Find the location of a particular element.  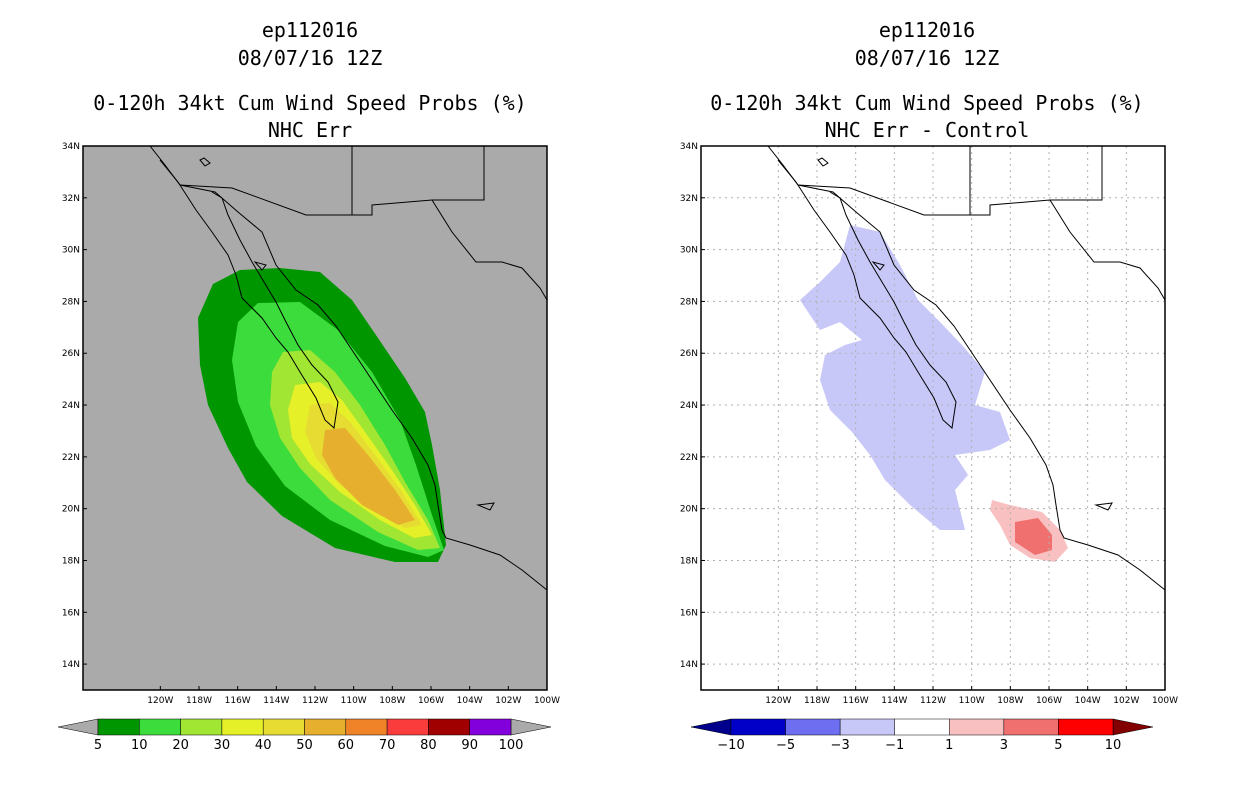

left-coastline-baja is located at coordinates (249, 294).